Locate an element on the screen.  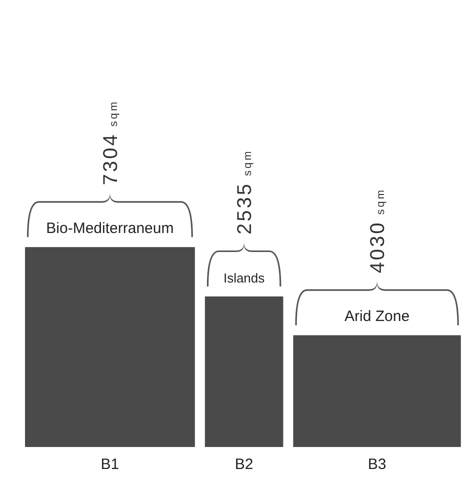
data-label: 7304 sqm is located at coordinates (111, 143).